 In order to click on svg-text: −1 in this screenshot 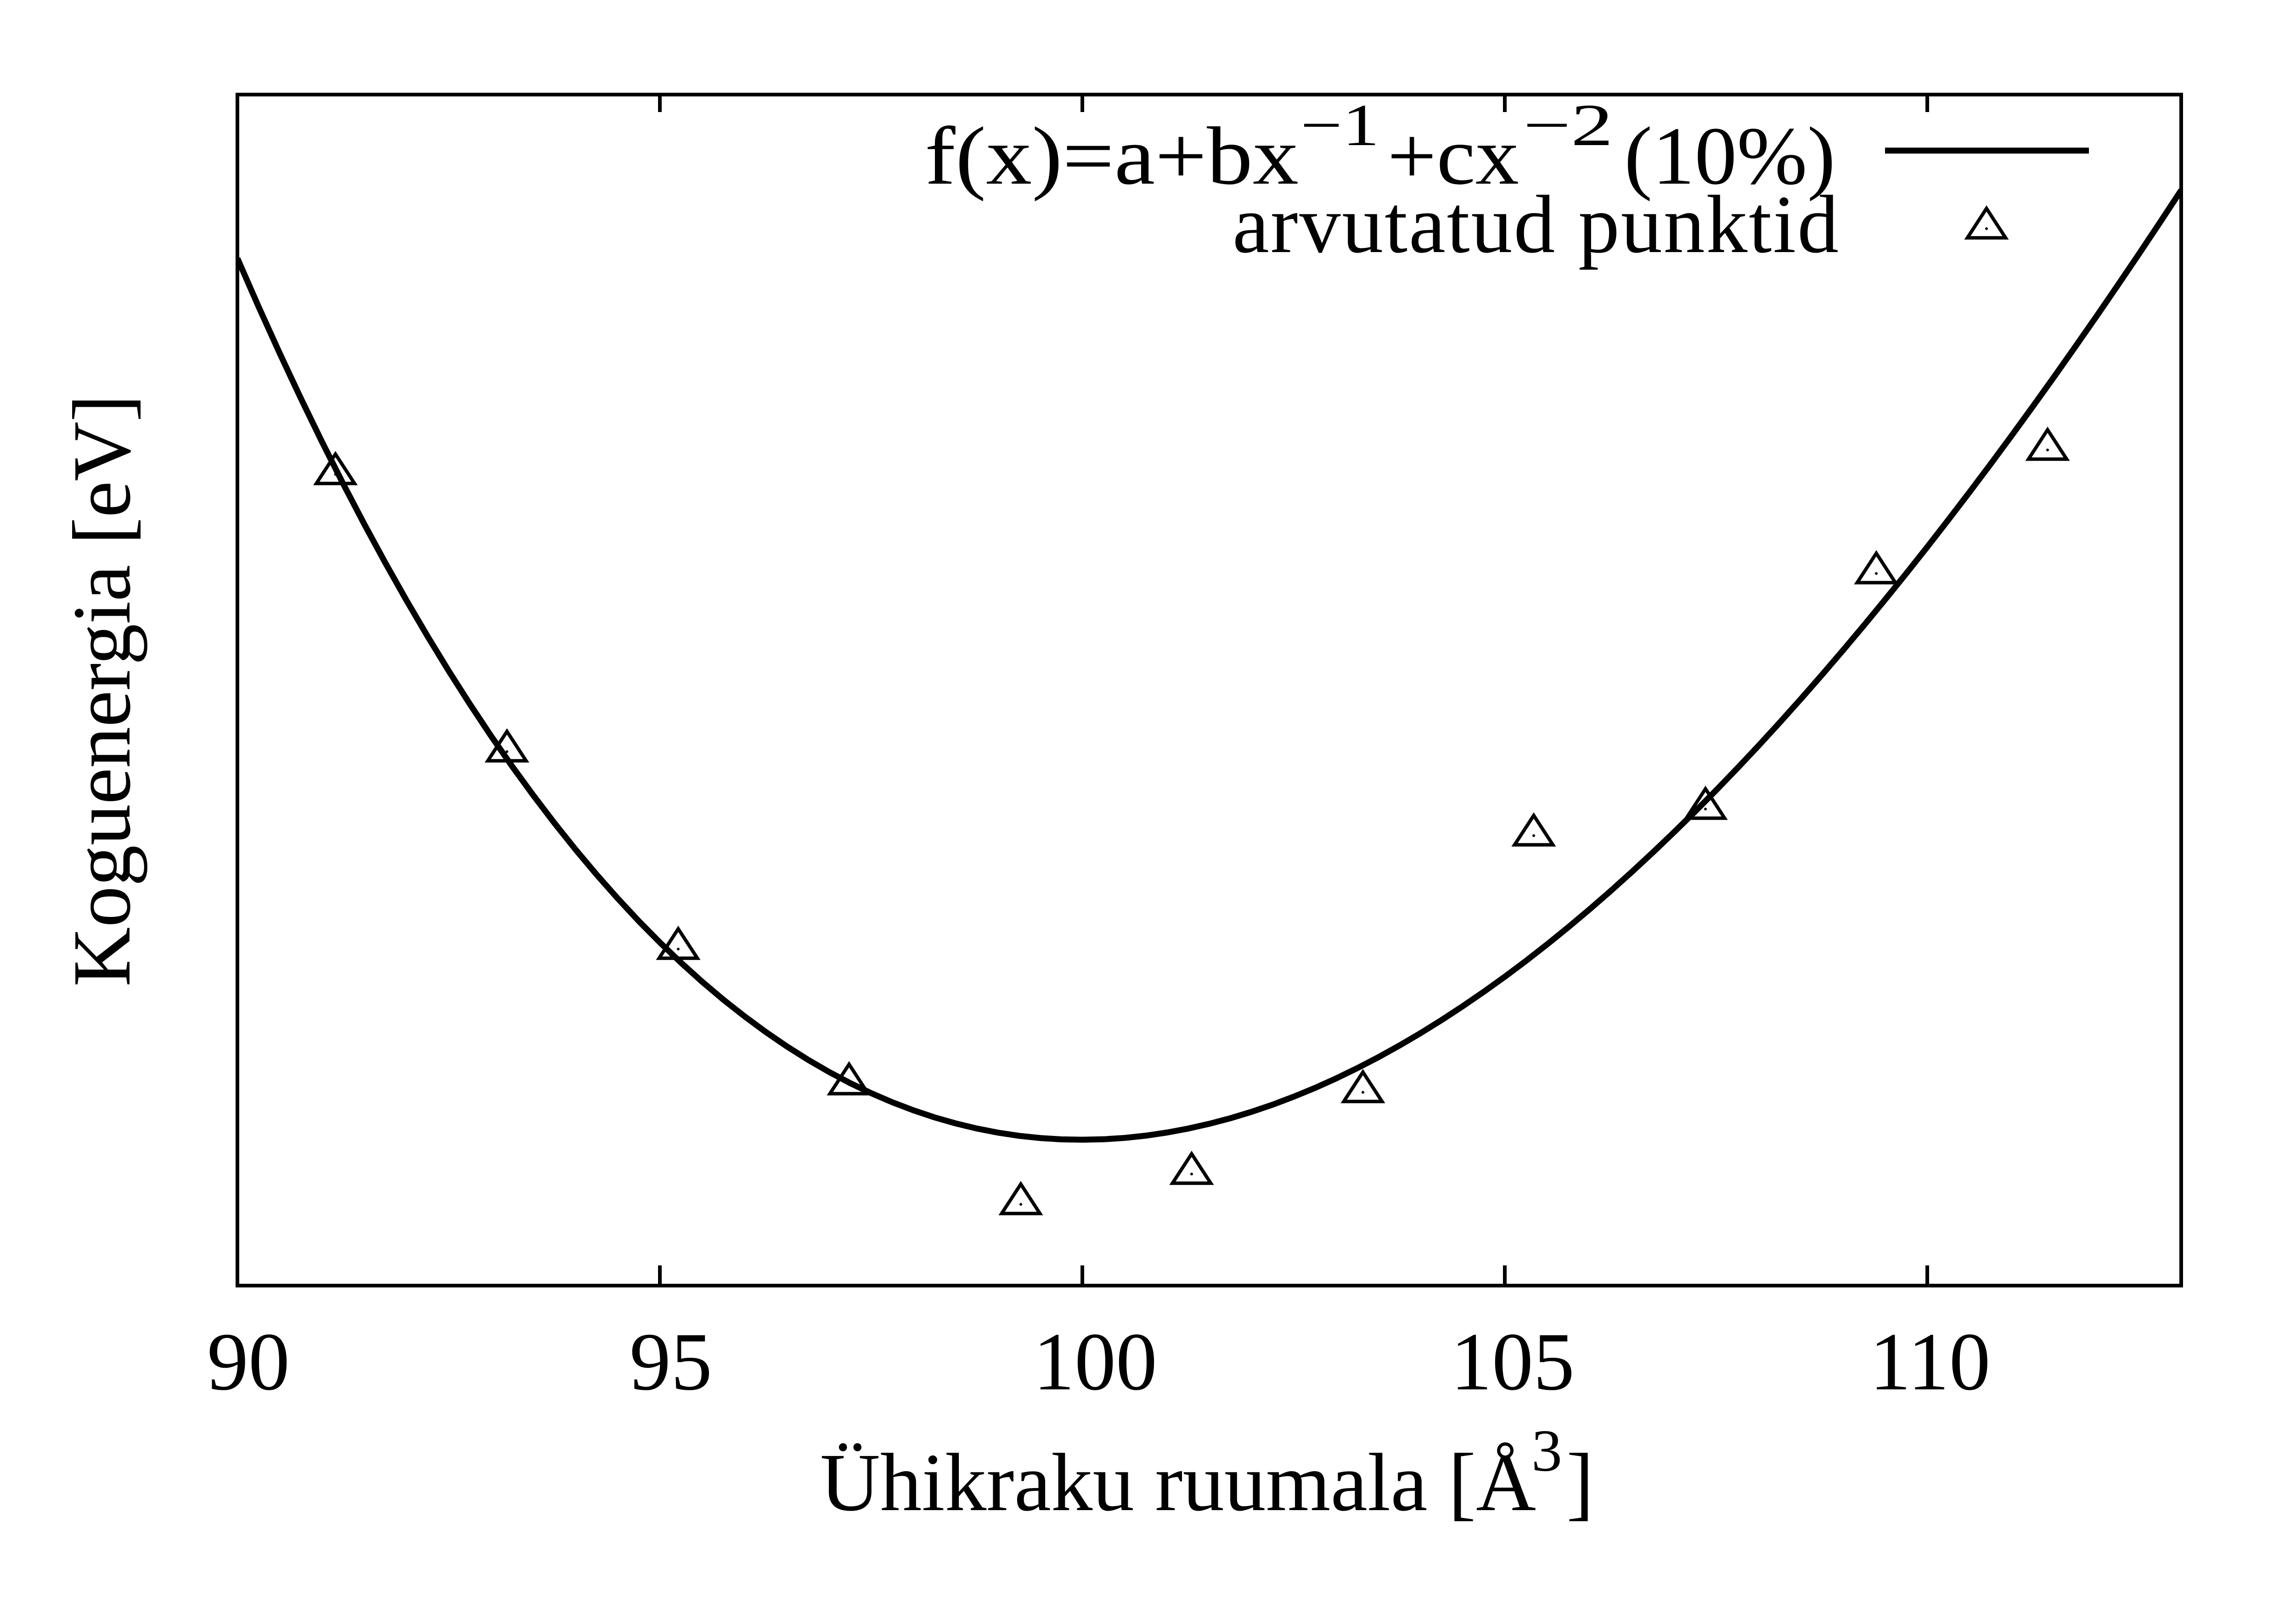, I will do `click(1339, 125)`.